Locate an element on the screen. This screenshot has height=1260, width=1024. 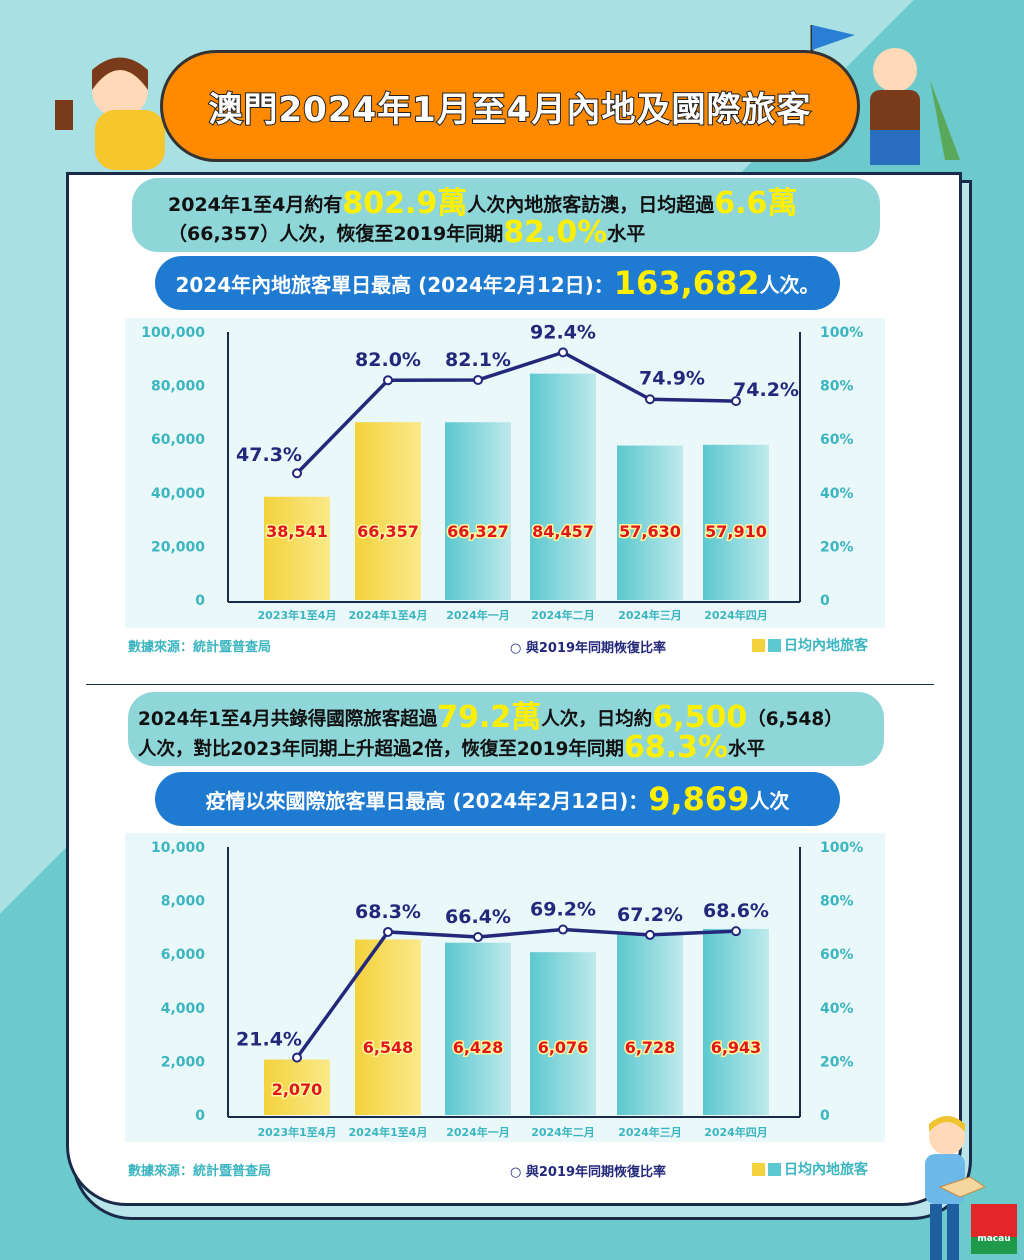
y2-tick-label: 20% is located at coordinates (837, 547).